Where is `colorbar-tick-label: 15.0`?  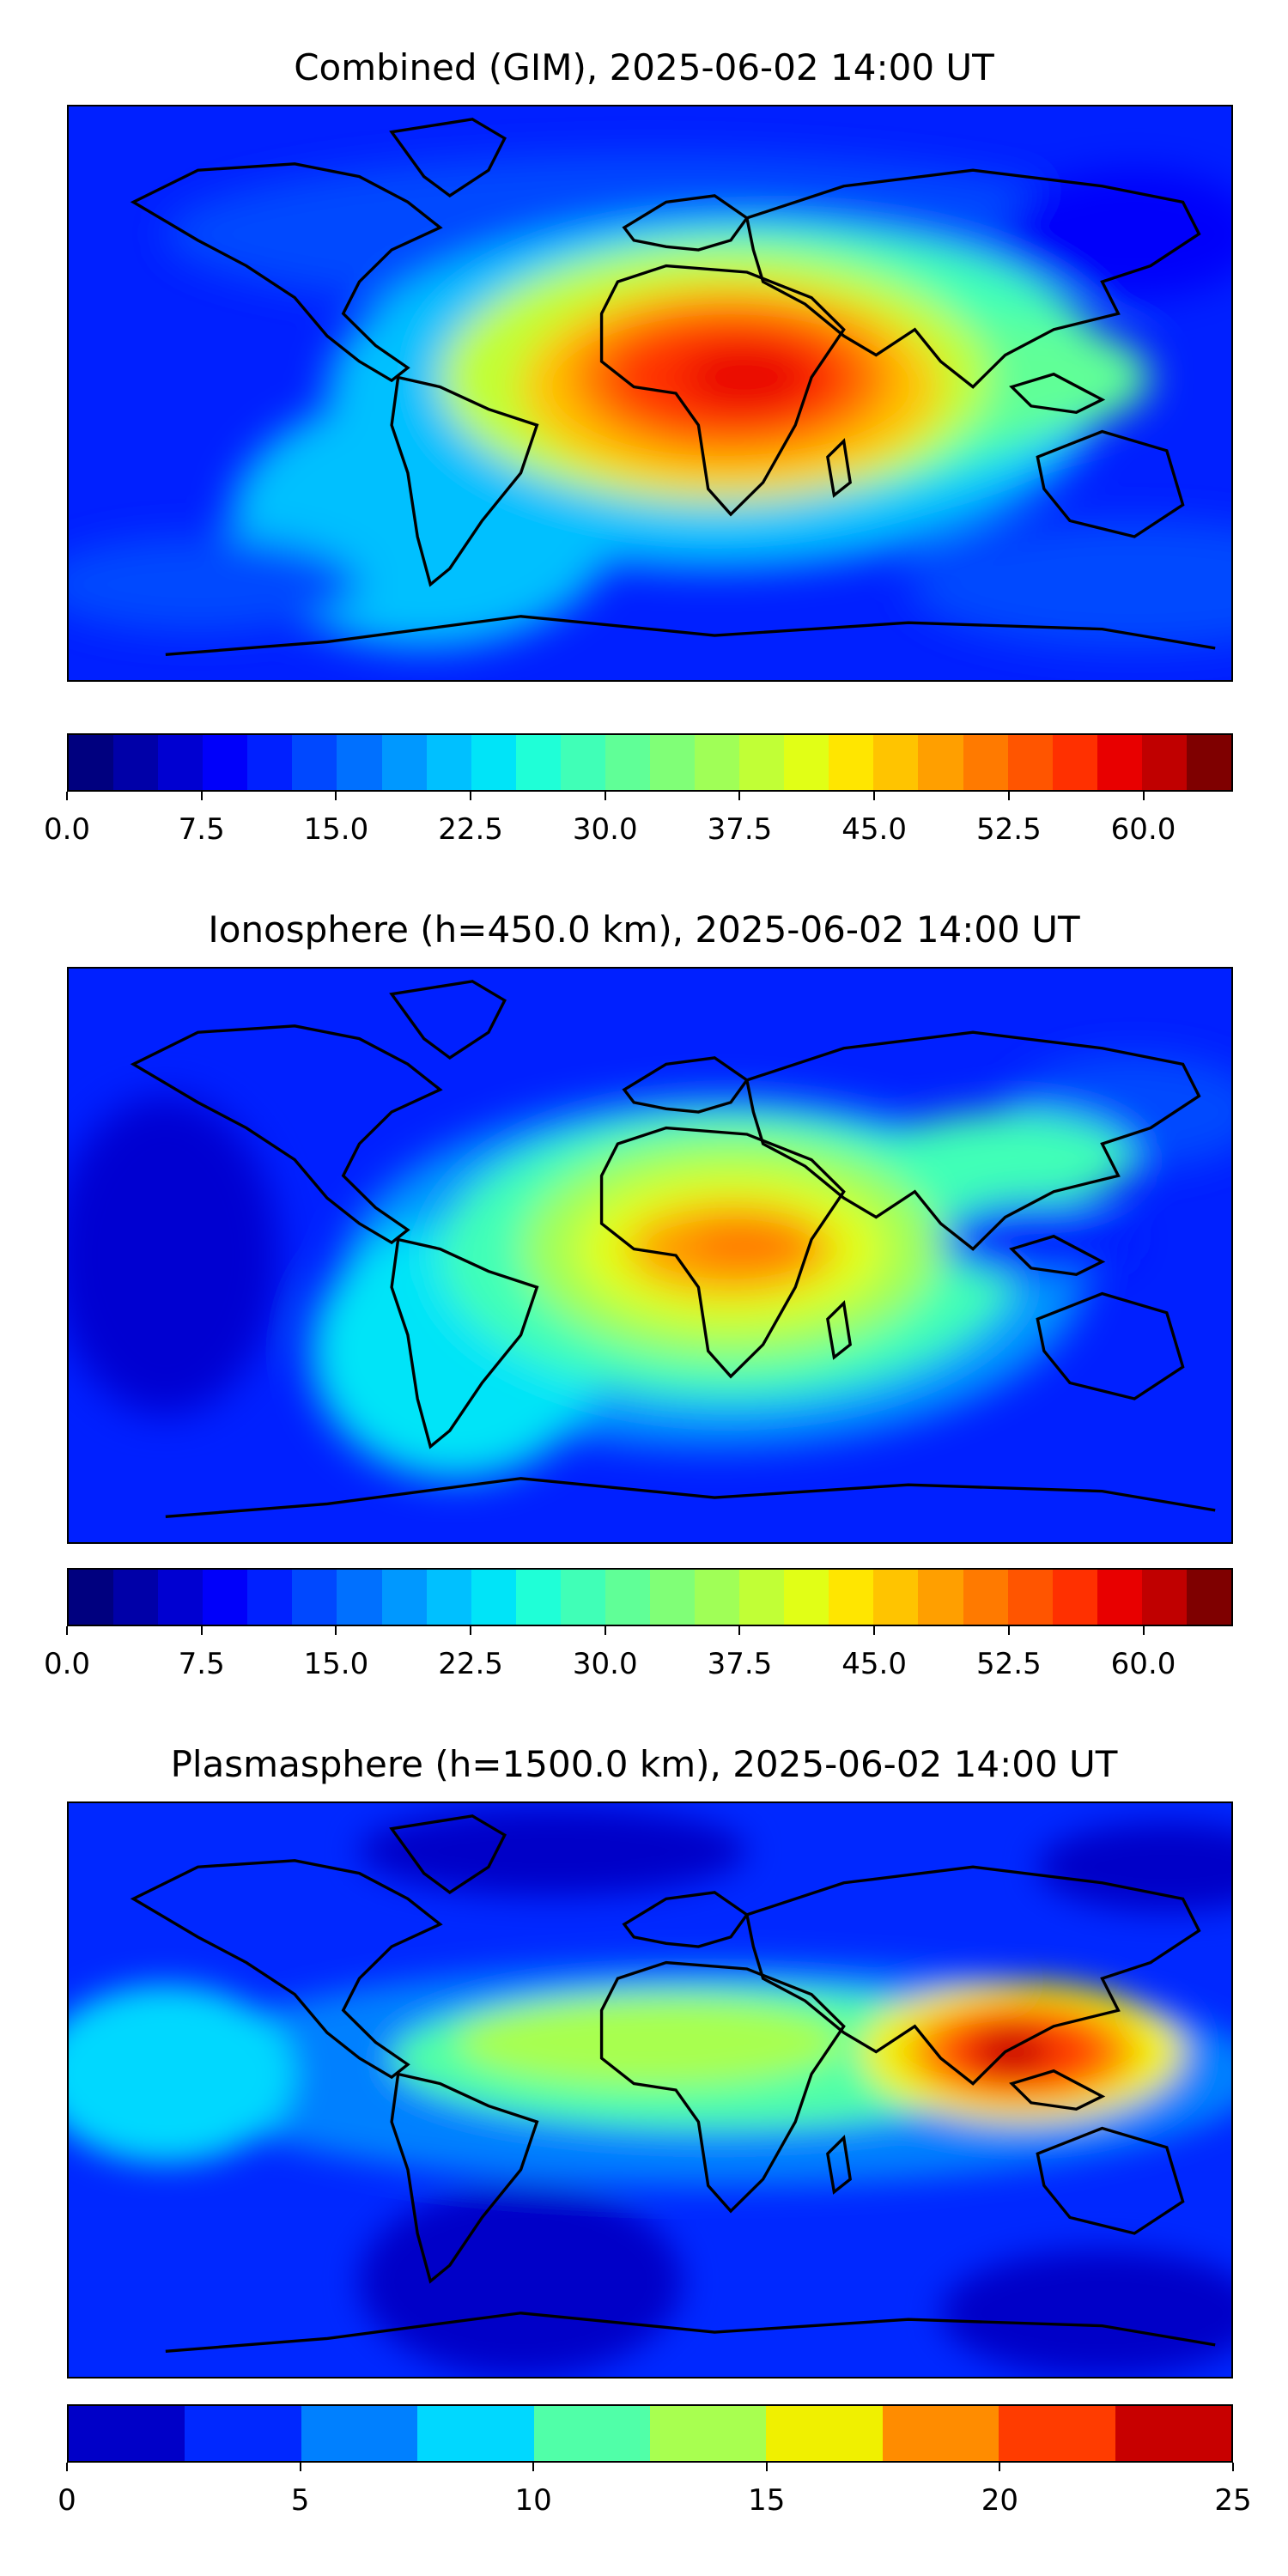 colorbar-tick-label: 15.0 is located at coordinates (336, 1664).